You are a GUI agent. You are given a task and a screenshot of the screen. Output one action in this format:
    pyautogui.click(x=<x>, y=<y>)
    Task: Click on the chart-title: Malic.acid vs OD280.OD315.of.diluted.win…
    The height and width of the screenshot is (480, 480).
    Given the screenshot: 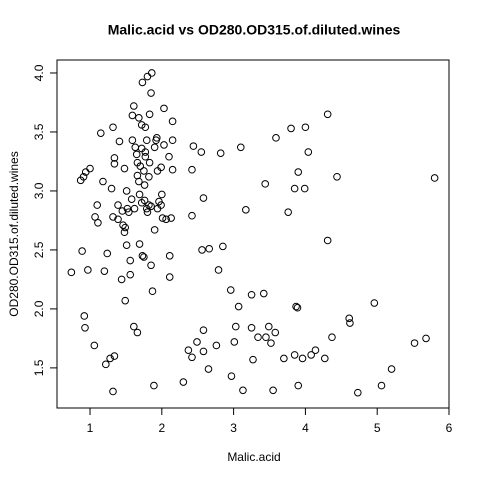 What is the action you would take?
    pyautogui.click(x=254, y=30)
    